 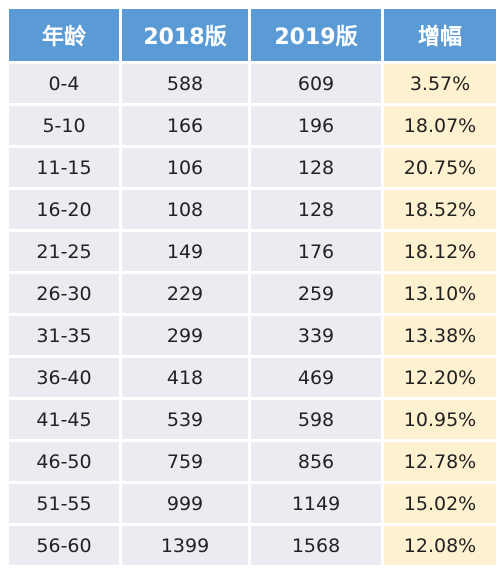 I want to click on cell-increase: 18.52%, so click(x=440, y=209).